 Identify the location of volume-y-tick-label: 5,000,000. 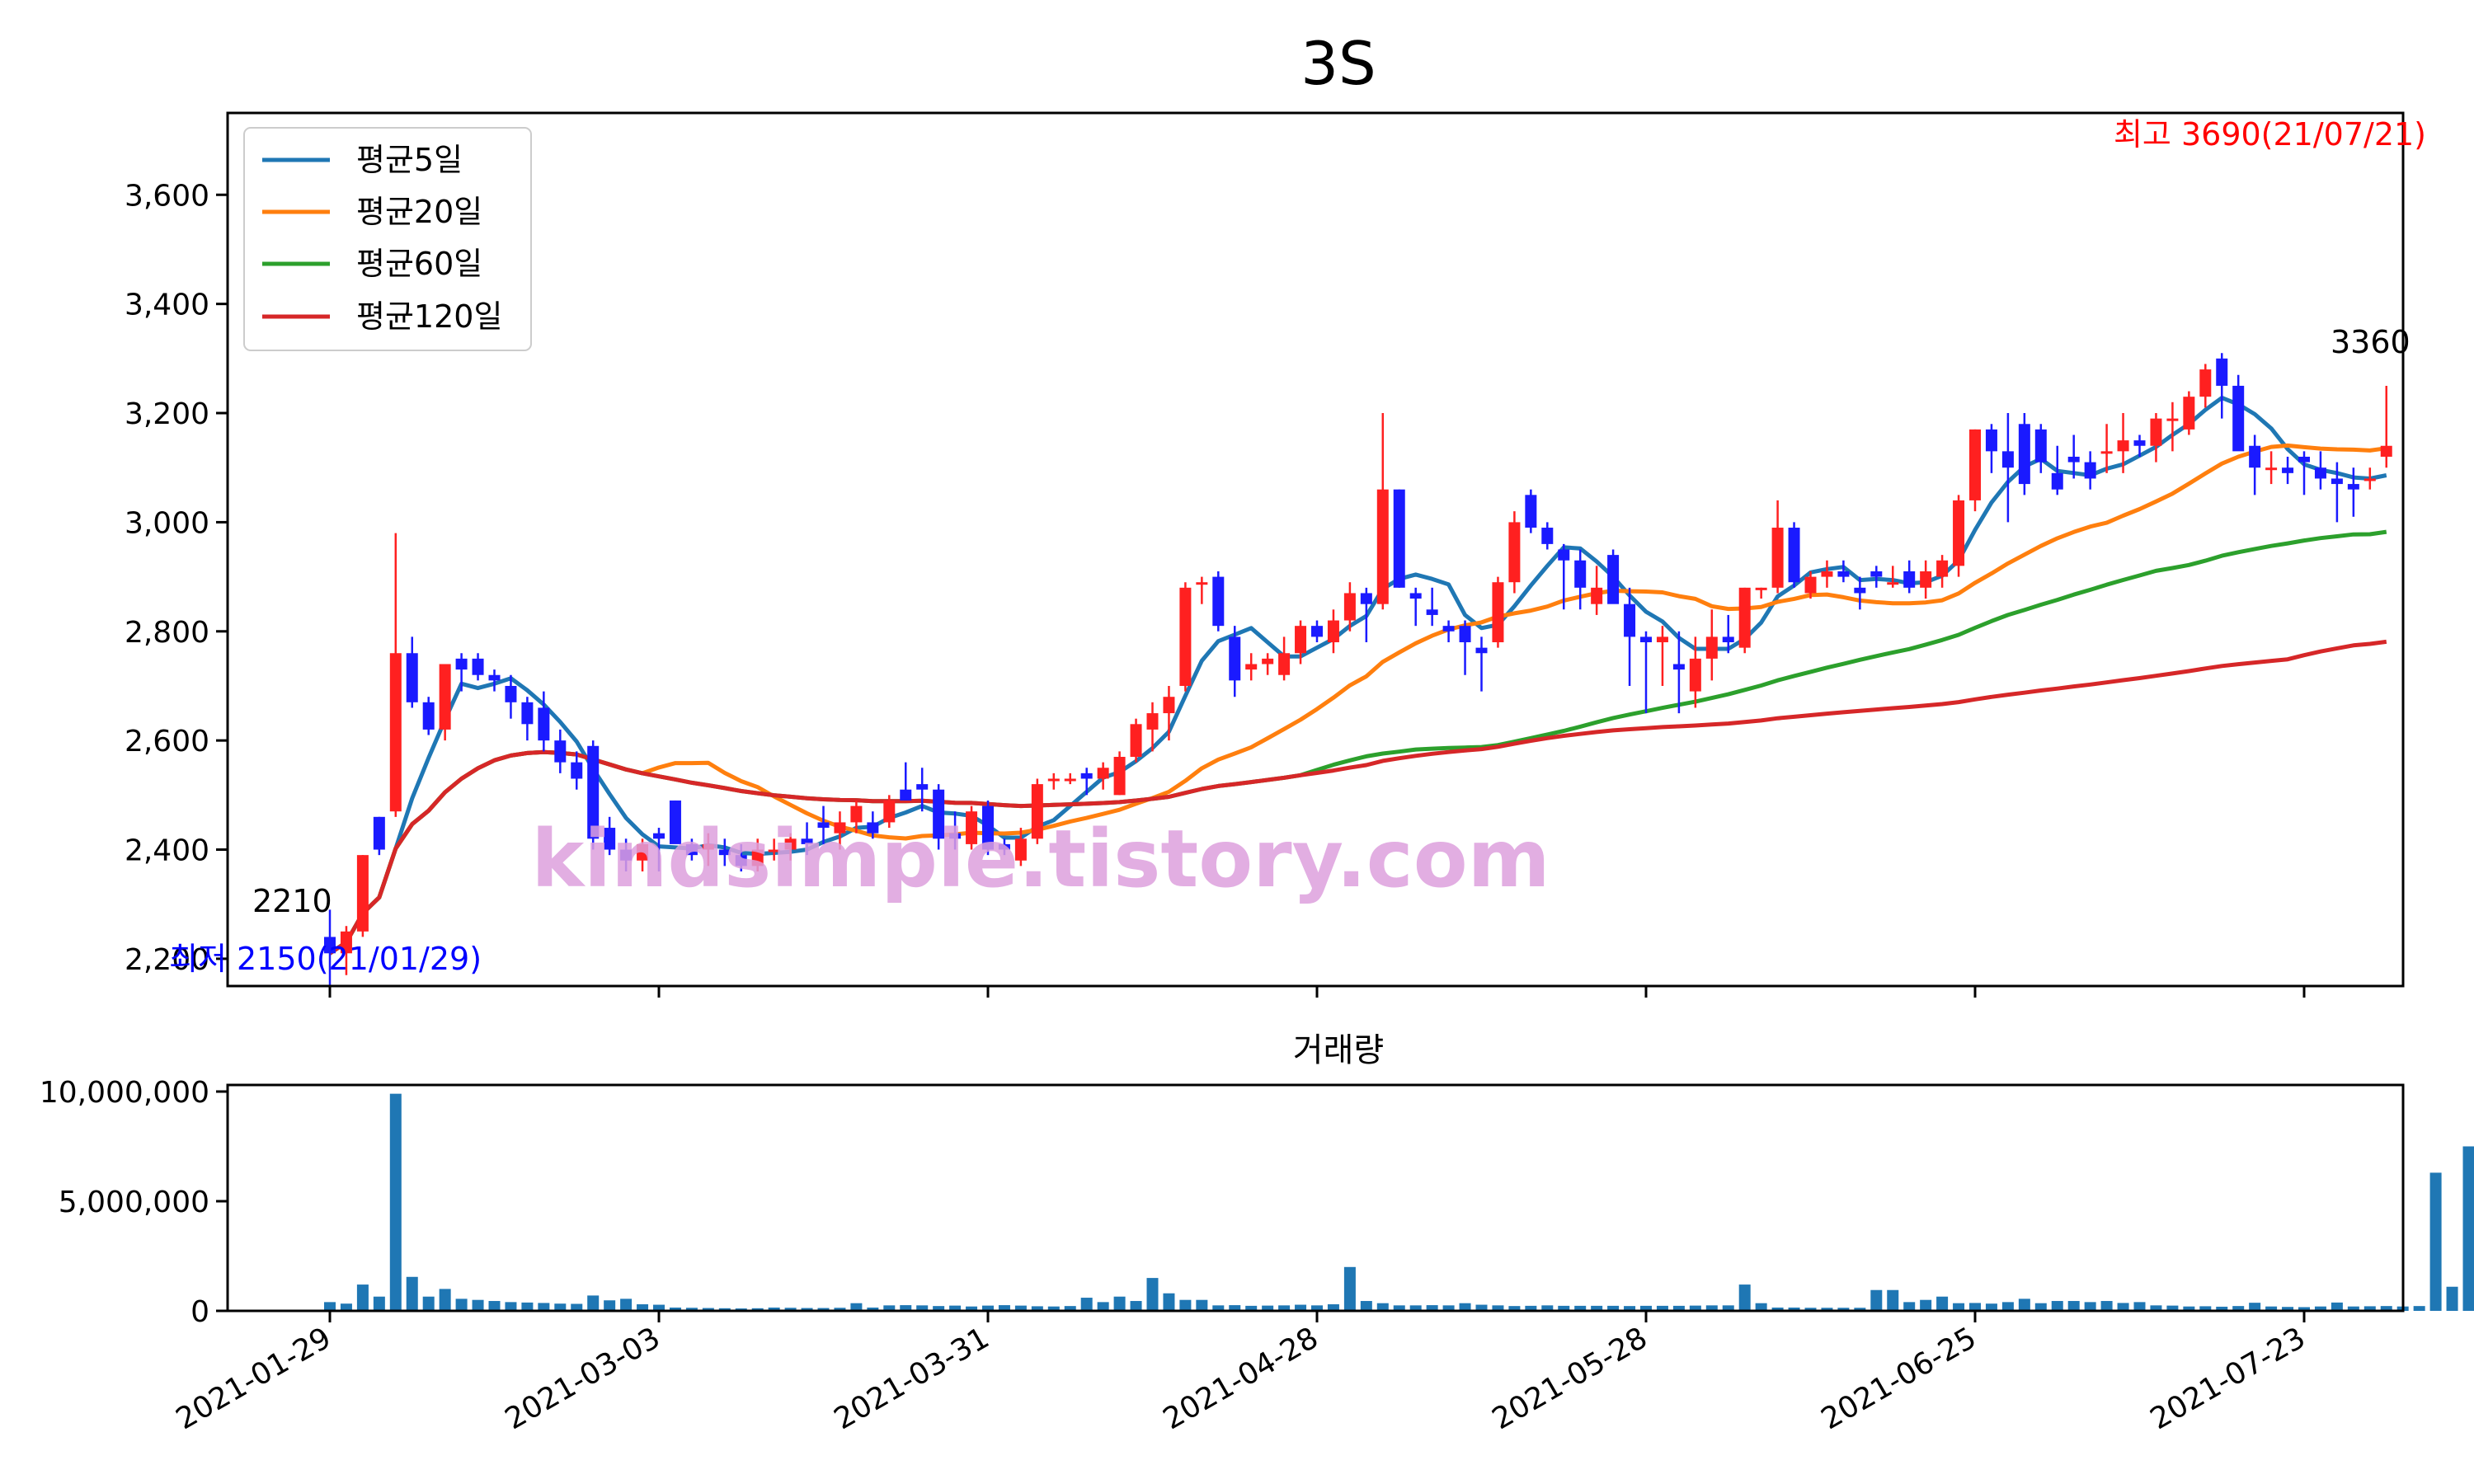
(134, 1202).